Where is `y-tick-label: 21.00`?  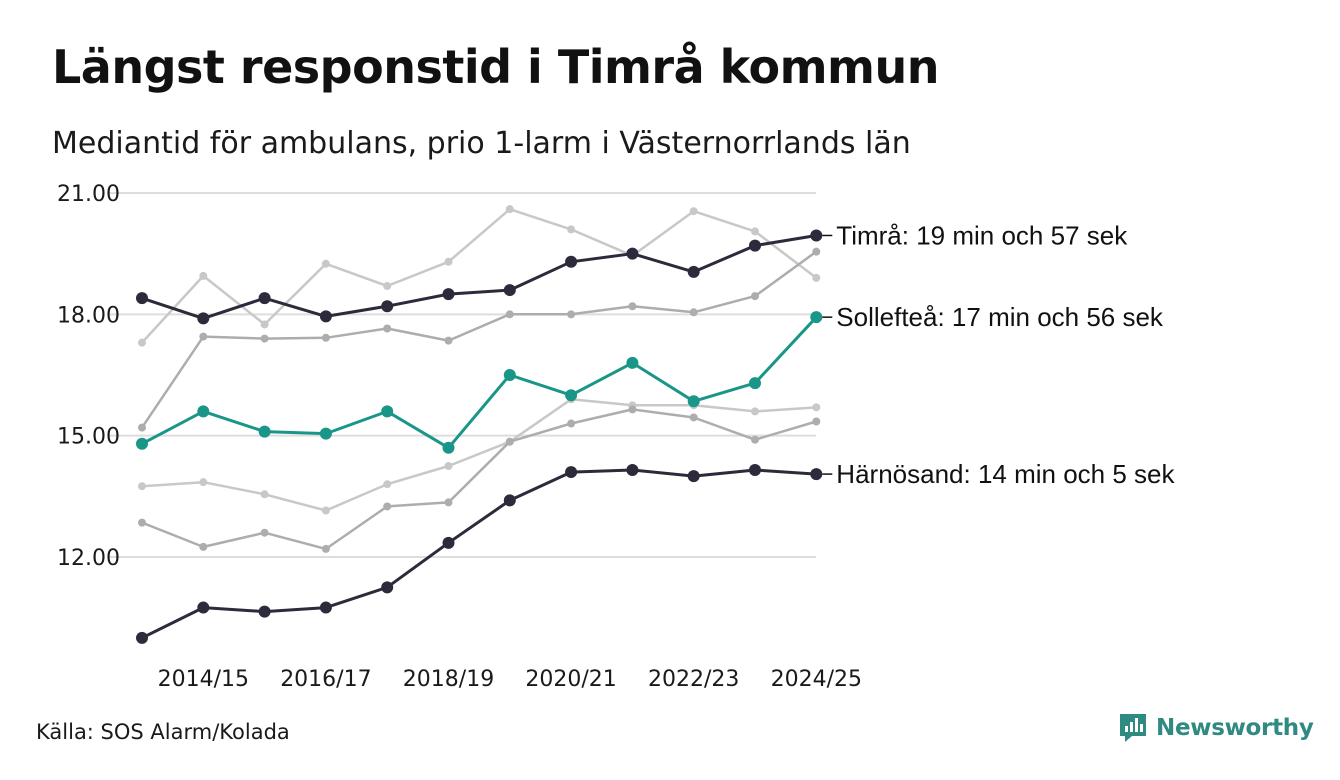
y-tick-label: 21.00 is located at coordinates (88, 194).